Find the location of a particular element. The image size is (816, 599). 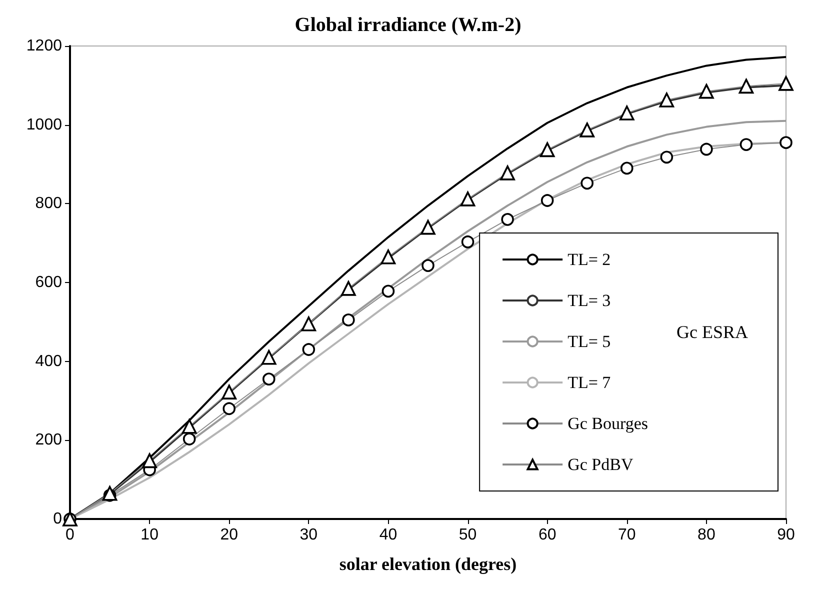

y-tick-label: 0 is located at coordinates (57, 519).